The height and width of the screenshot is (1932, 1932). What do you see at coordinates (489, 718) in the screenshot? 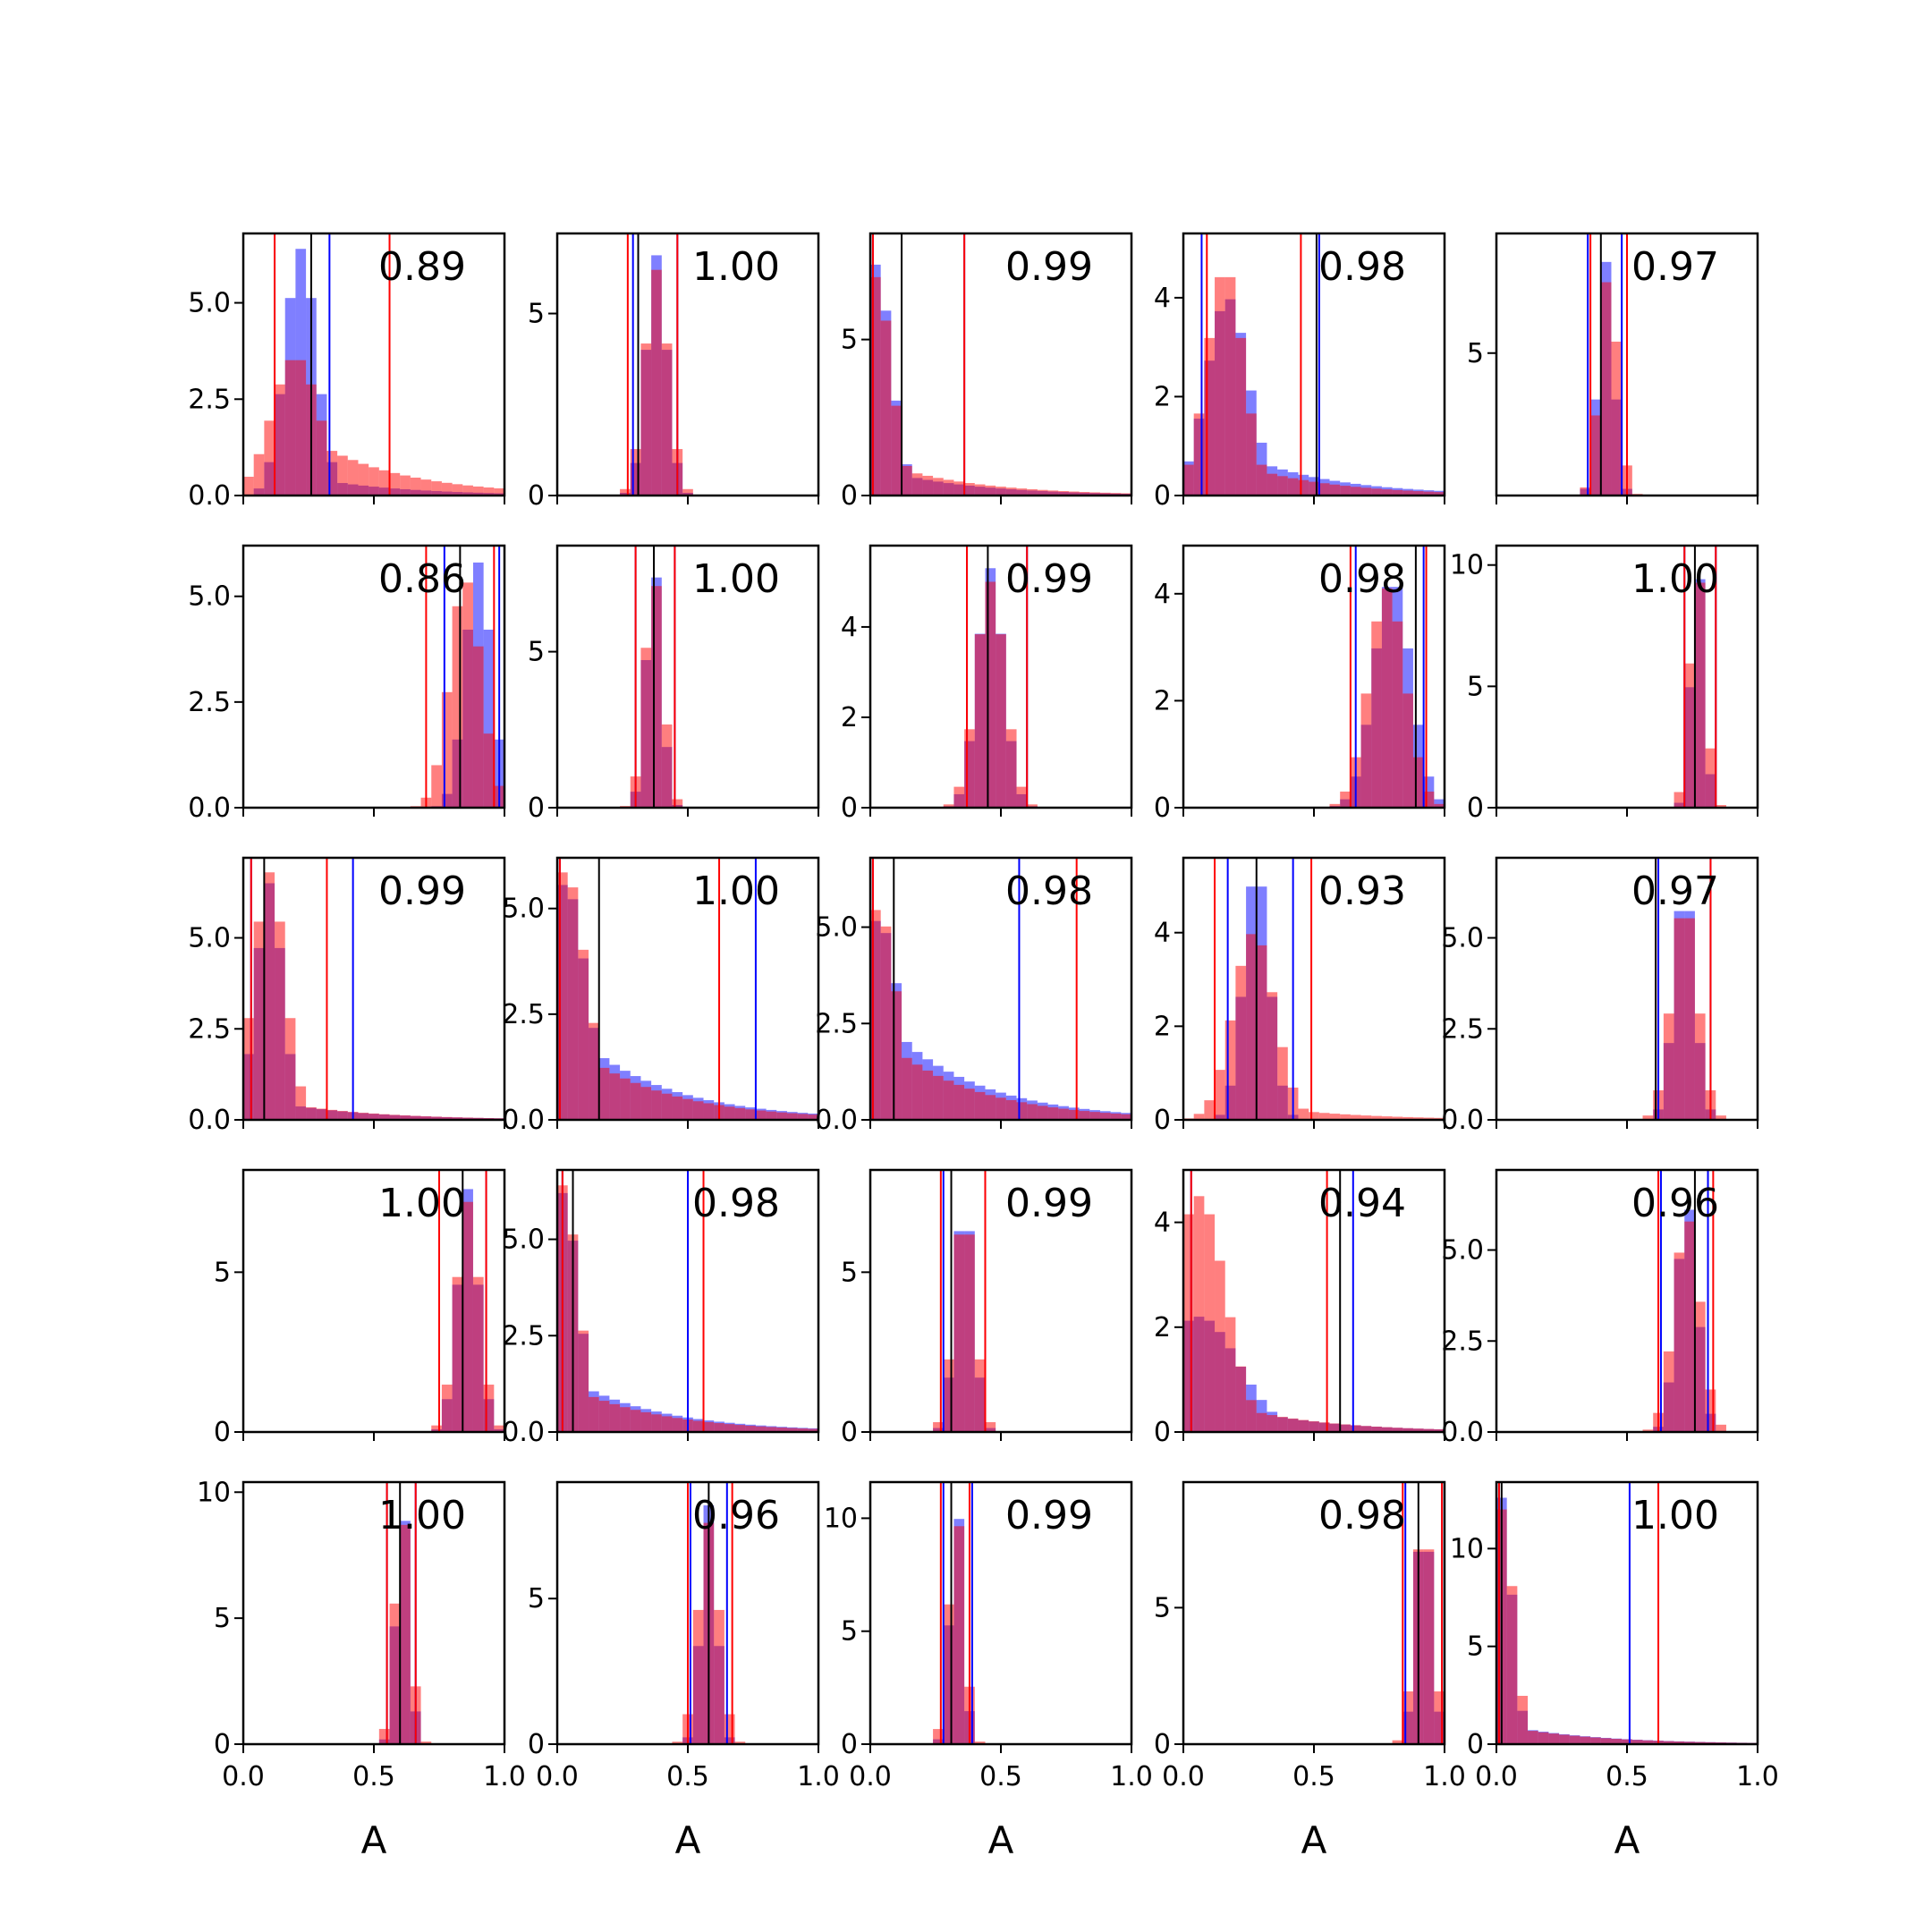
I see `blue-bar` at bounding box center [489, 718].